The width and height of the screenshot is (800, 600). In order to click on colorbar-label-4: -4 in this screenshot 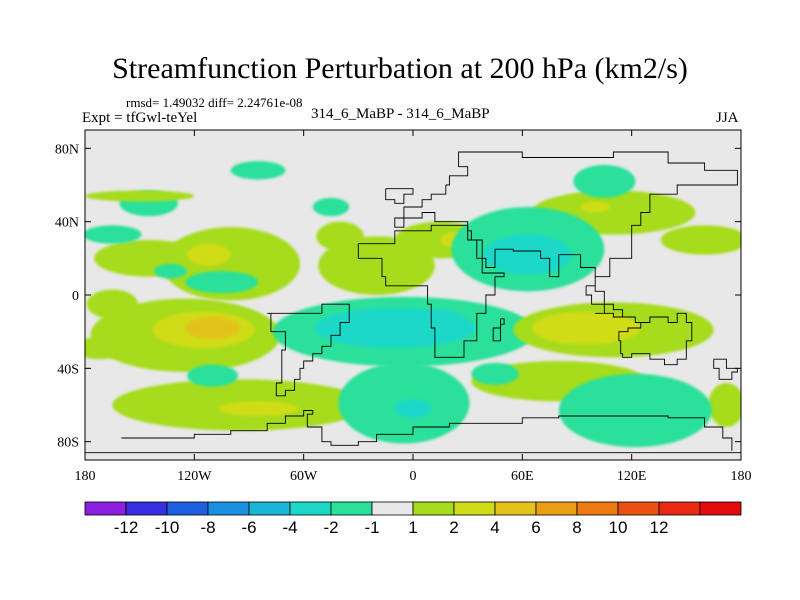, I will do `click(289, 527)`.